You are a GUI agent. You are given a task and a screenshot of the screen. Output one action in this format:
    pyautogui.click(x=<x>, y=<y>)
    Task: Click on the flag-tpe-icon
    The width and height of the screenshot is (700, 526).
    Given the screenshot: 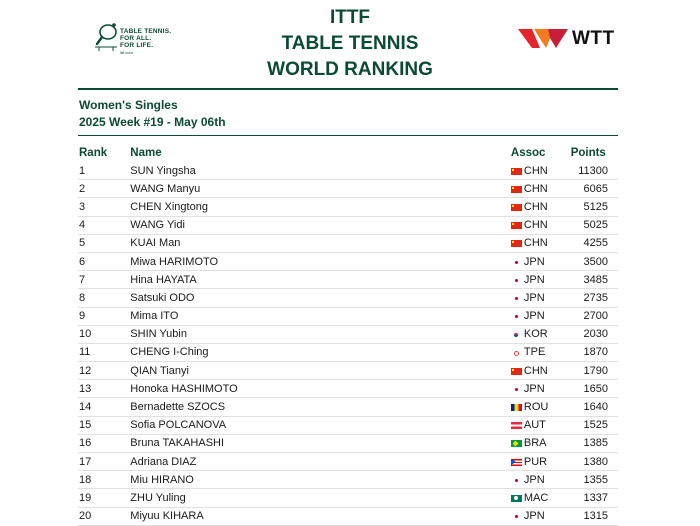 What is the action you would take?
    pyautogui.click(x=516, y=353)
    